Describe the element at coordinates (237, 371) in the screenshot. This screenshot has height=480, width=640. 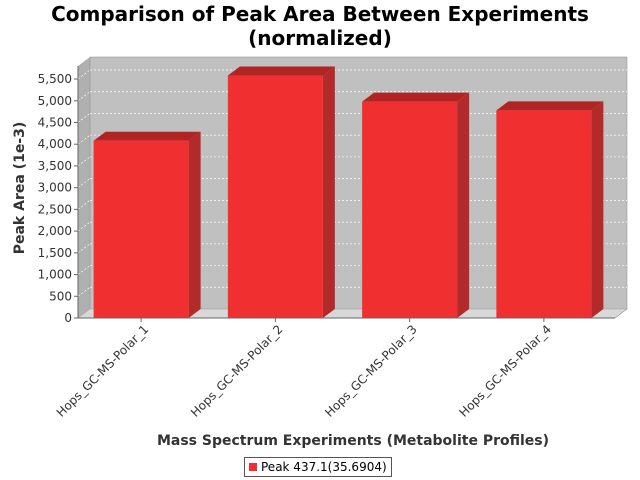
I see `x-tick-label: Hops_GC-MS-Polar_2` at that location.